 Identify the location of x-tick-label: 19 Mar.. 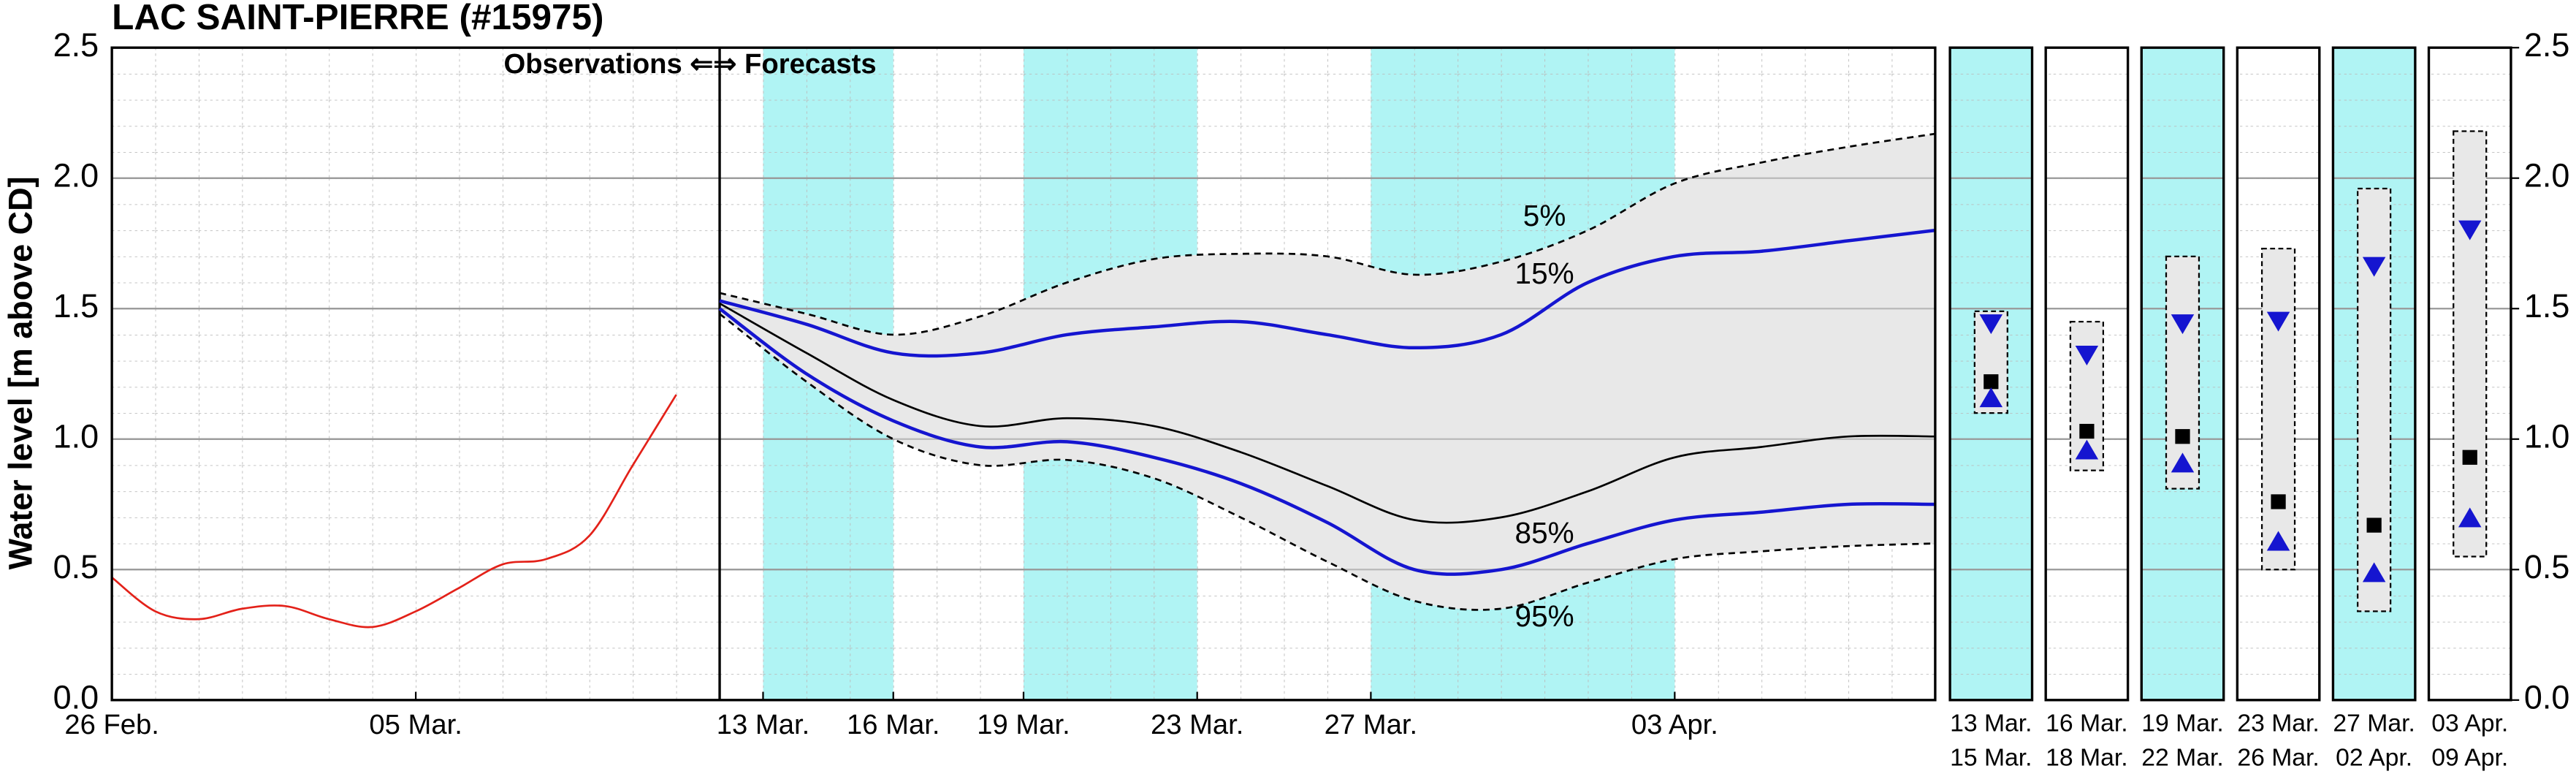
(1024, 724).